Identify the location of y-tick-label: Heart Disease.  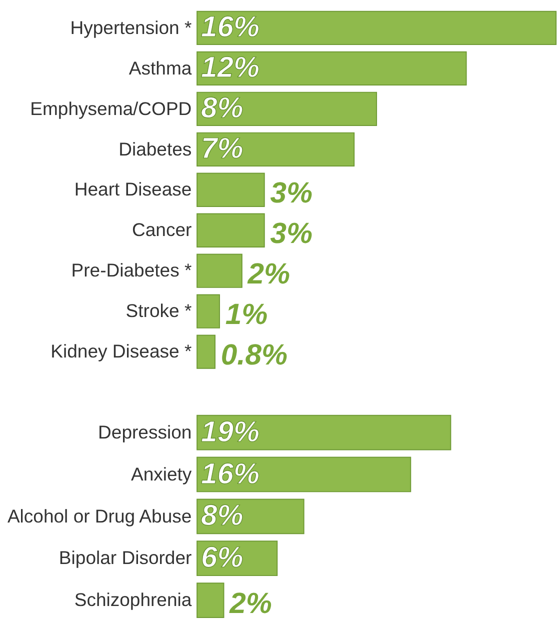
(133, 189).